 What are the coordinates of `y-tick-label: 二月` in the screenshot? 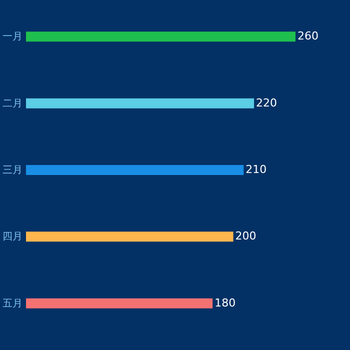 It's located at (12, 104).